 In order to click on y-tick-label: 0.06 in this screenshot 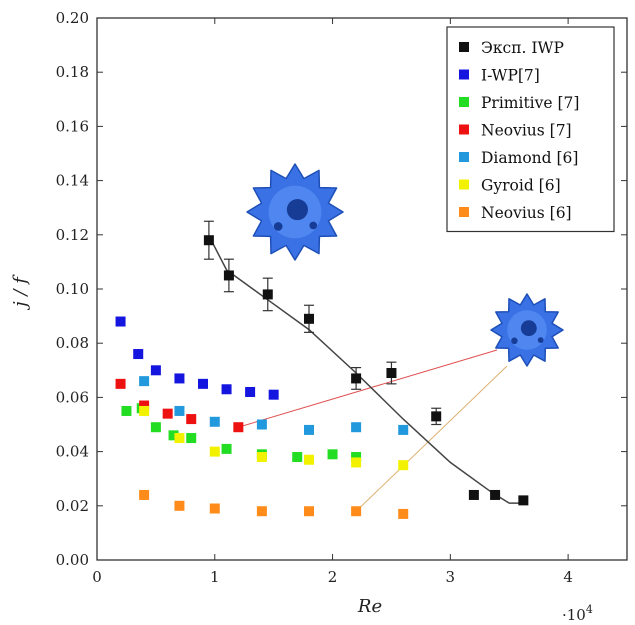, I will do `click(72, 397)`.